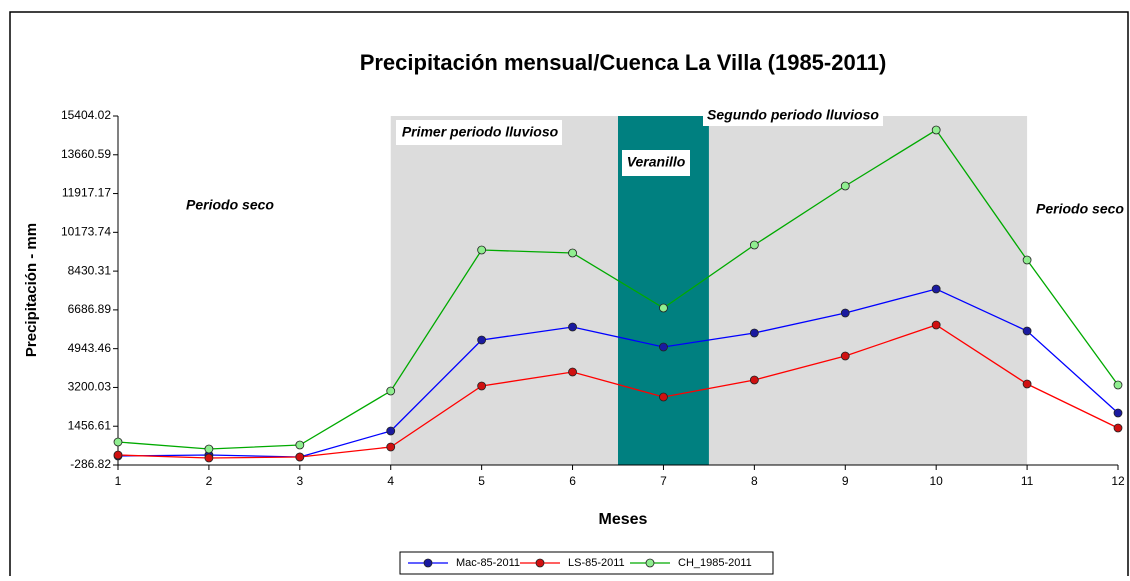  I want to click on y-tick-label: 11917.17, so click(86, 193).